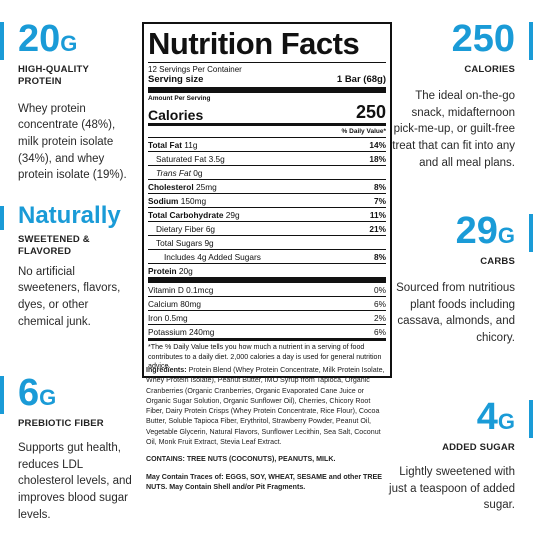 This screenshot has height=533, width=533. I want to click on nutrient-row: Trans Fat 0g, so click(267, 172).